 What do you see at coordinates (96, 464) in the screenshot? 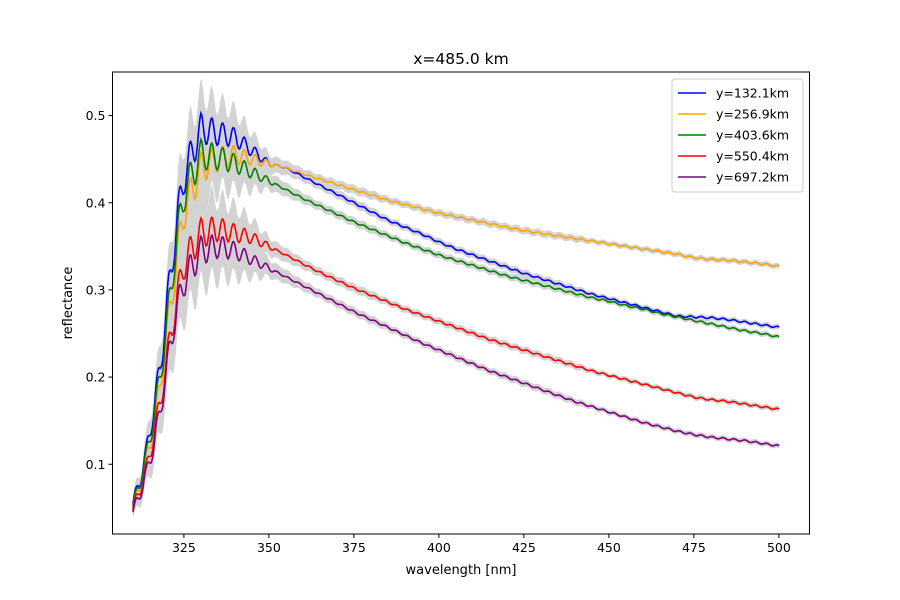
I see `y-tick-label: 0.1` at bounding box center [96, 464].